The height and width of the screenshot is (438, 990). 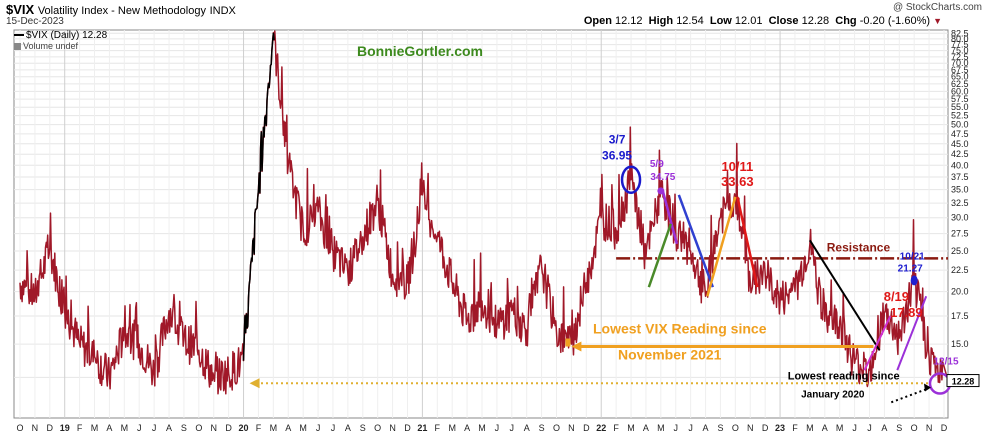 I want to click on annotation-10-11-date: 10/11, so click(x=737, y=166).